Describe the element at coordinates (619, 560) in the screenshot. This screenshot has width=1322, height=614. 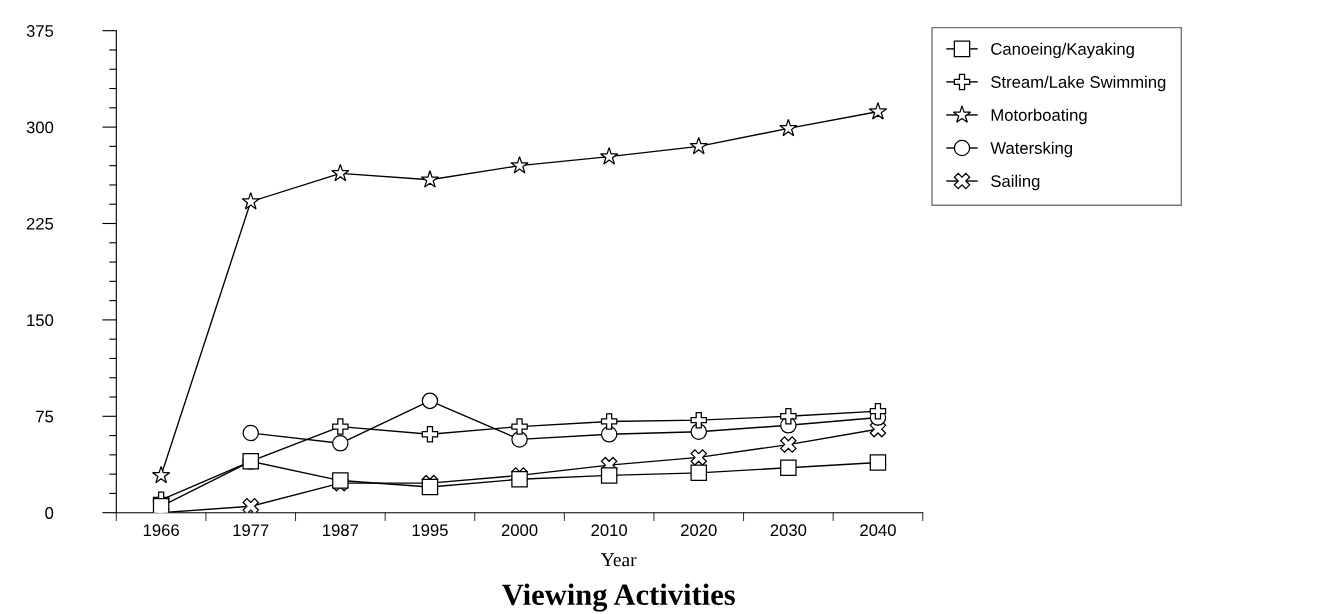
I see `x-axis-title: Year` at that location.